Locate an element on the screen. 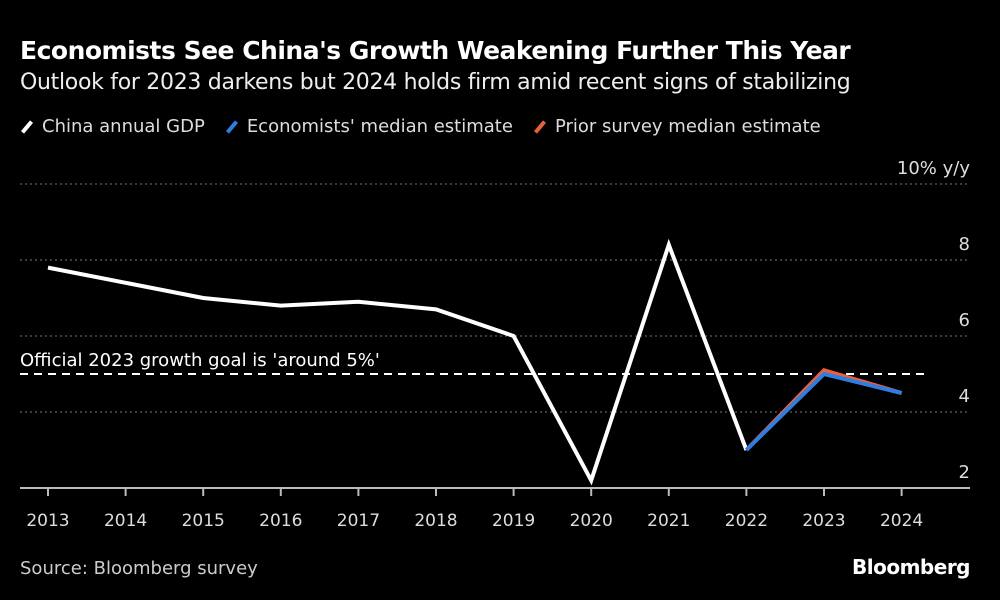  x-tick-label: 2013 is located at coordinates (47, 521).